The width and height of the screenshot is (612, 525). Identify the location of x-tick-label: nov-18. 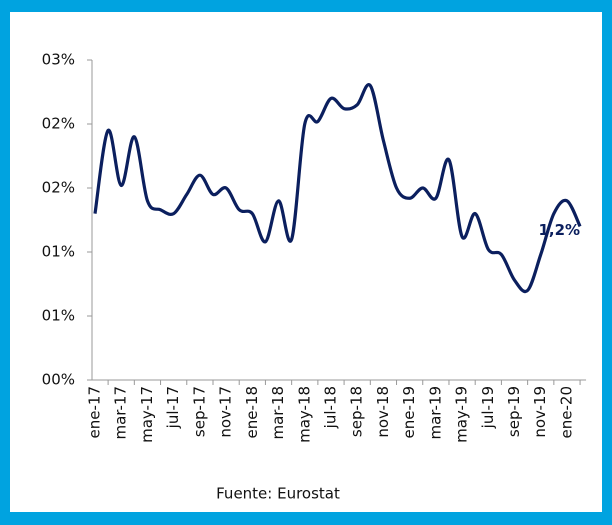
(383, 412).